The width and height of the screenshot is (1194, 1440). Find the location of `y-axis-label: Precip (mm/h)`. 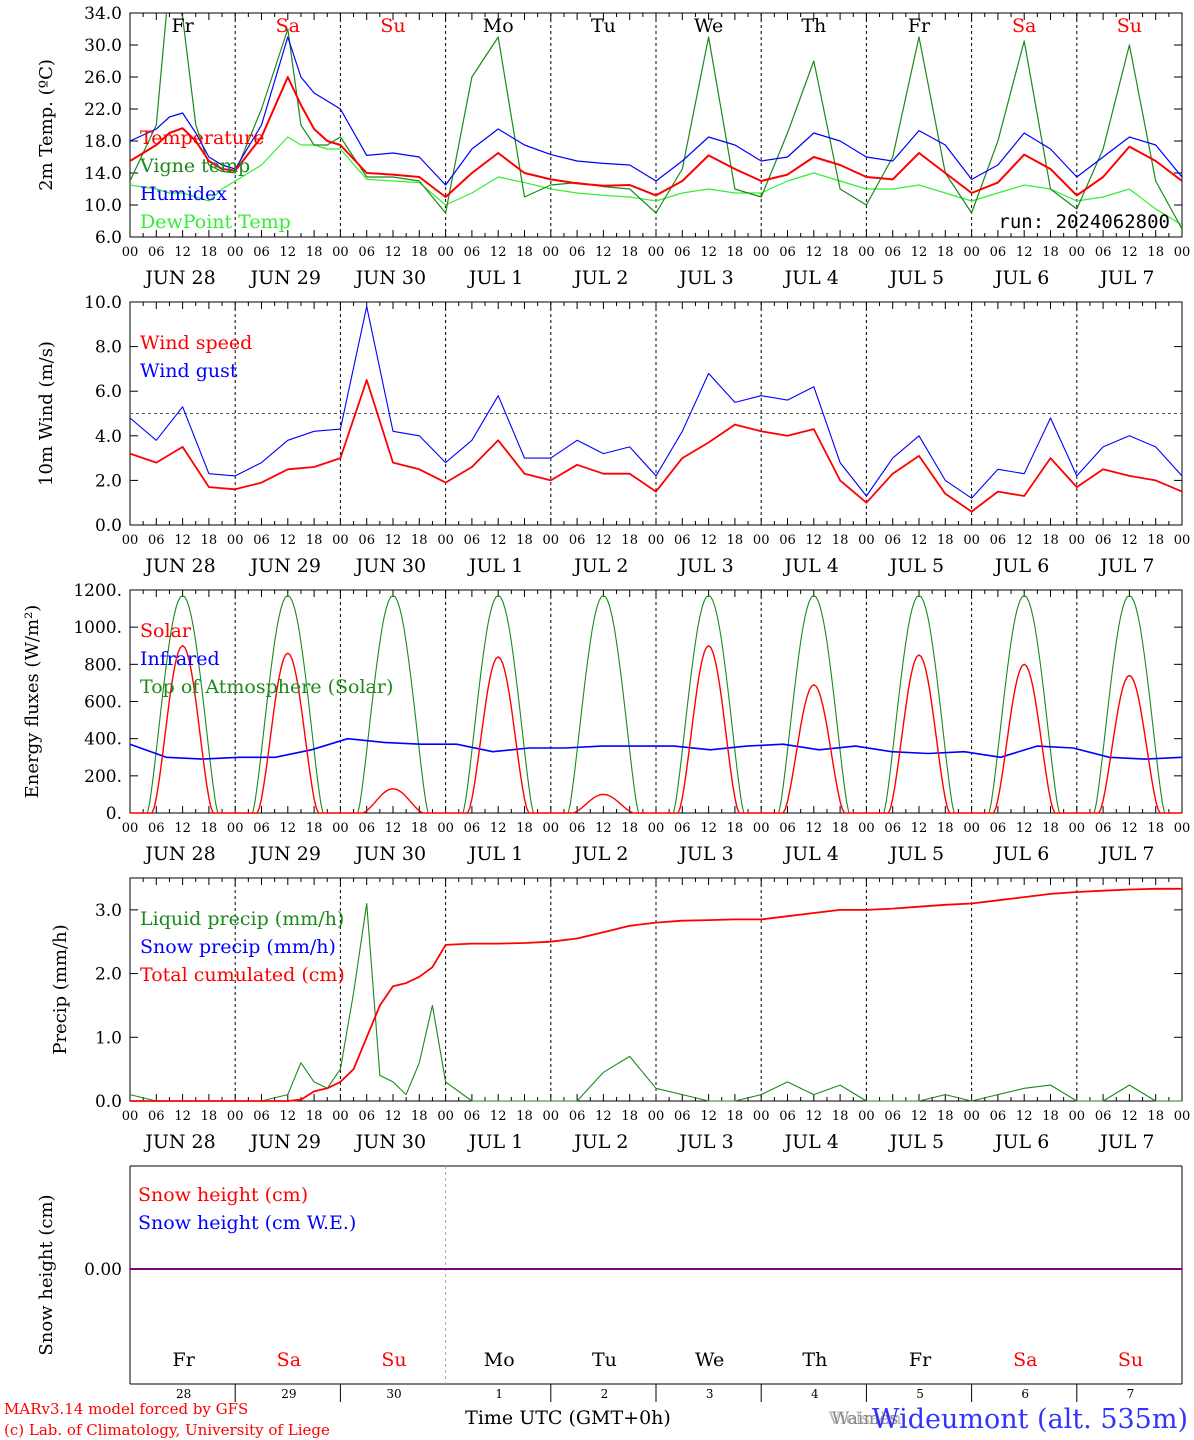

y-axis-label: Precip (mm/h) is located at coordinates (60, 989).